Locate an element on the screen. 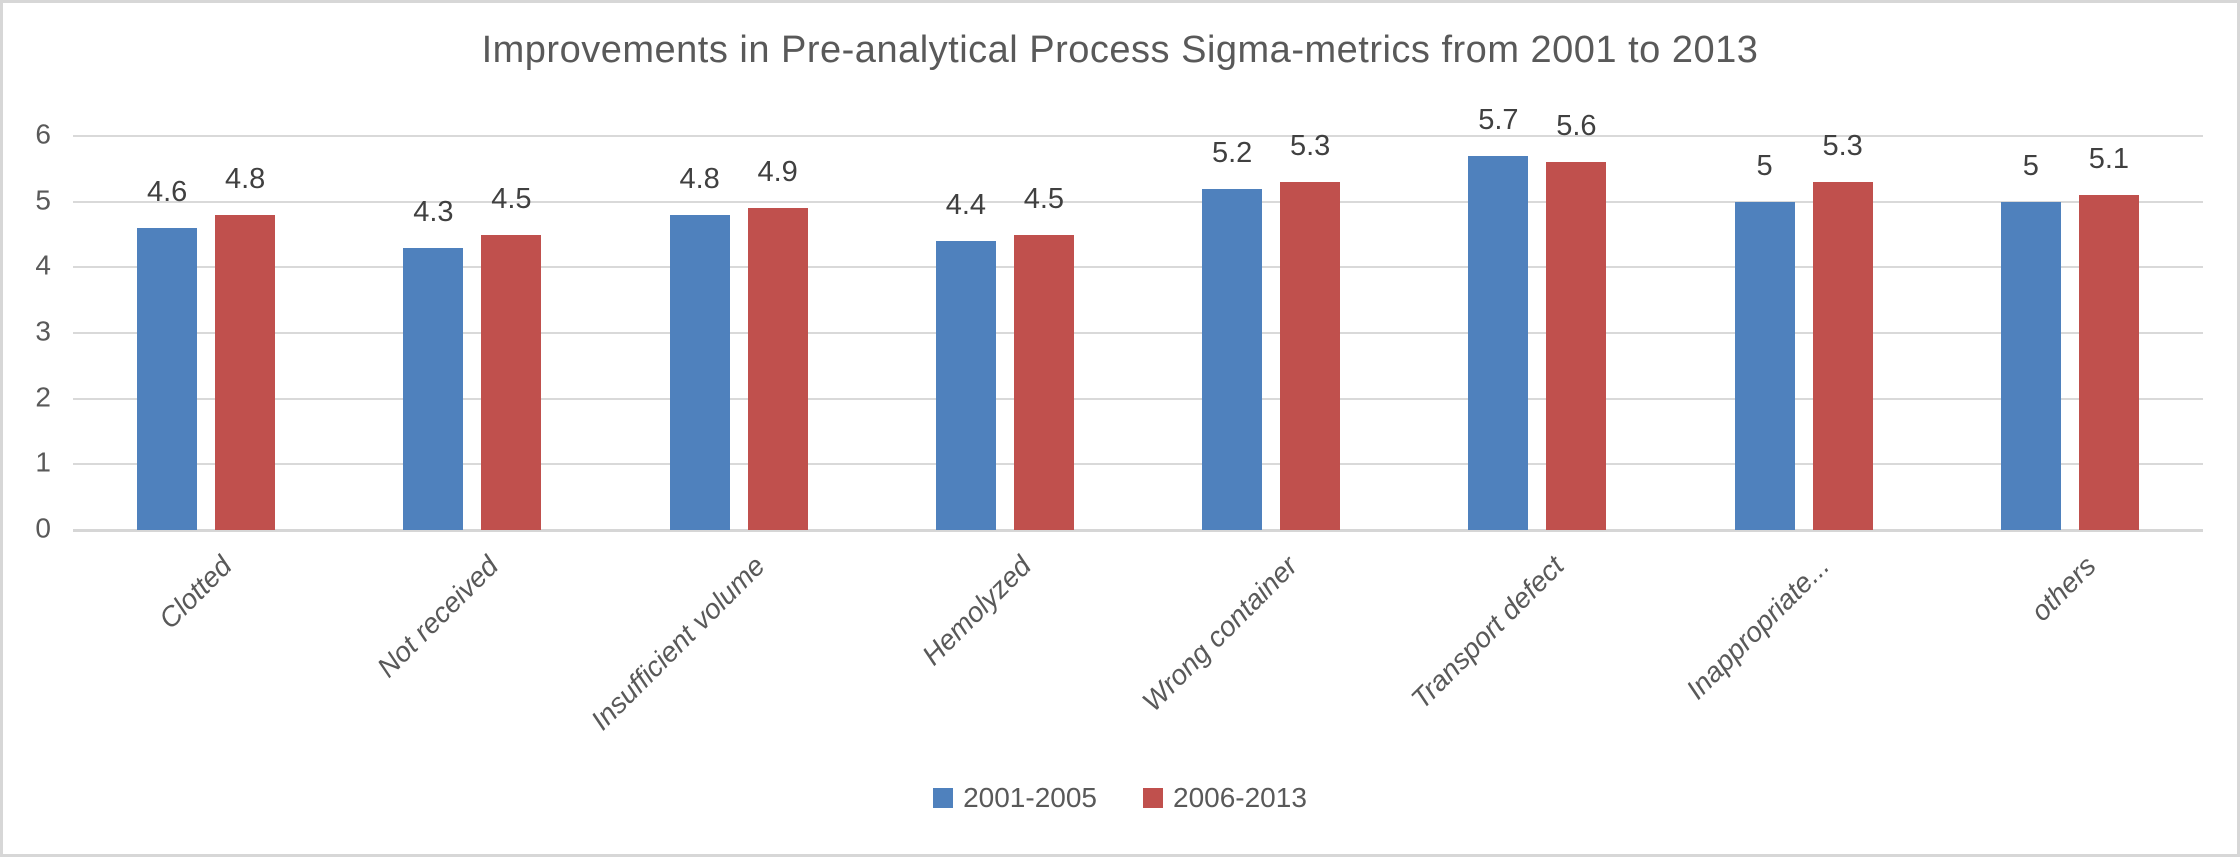 The height and width of the screenshot is (857, 2240). legend-item-2006-2013: 2006-2013 is located at coordinates (1225, 798).